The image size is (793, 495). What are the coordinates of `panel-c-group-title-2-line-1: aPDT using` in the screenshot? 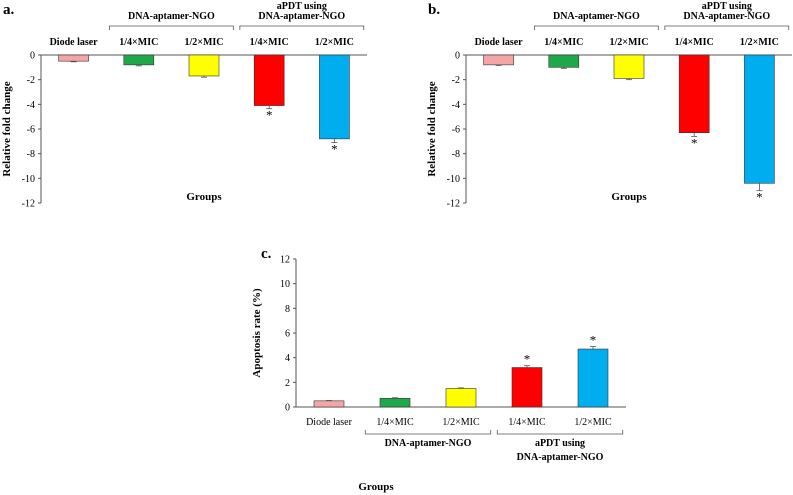 It's located at (560, 443).